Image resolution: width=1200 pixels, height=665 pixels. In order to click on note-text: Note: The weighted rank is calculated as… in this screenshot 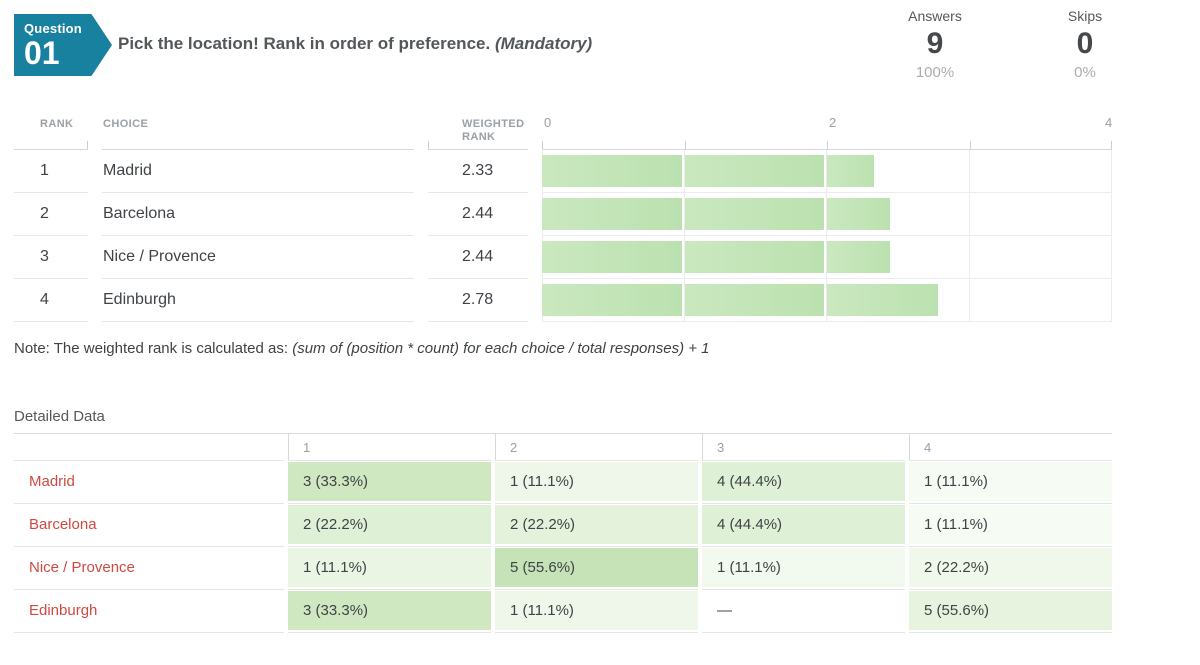, I will do `click(607, 349)`.